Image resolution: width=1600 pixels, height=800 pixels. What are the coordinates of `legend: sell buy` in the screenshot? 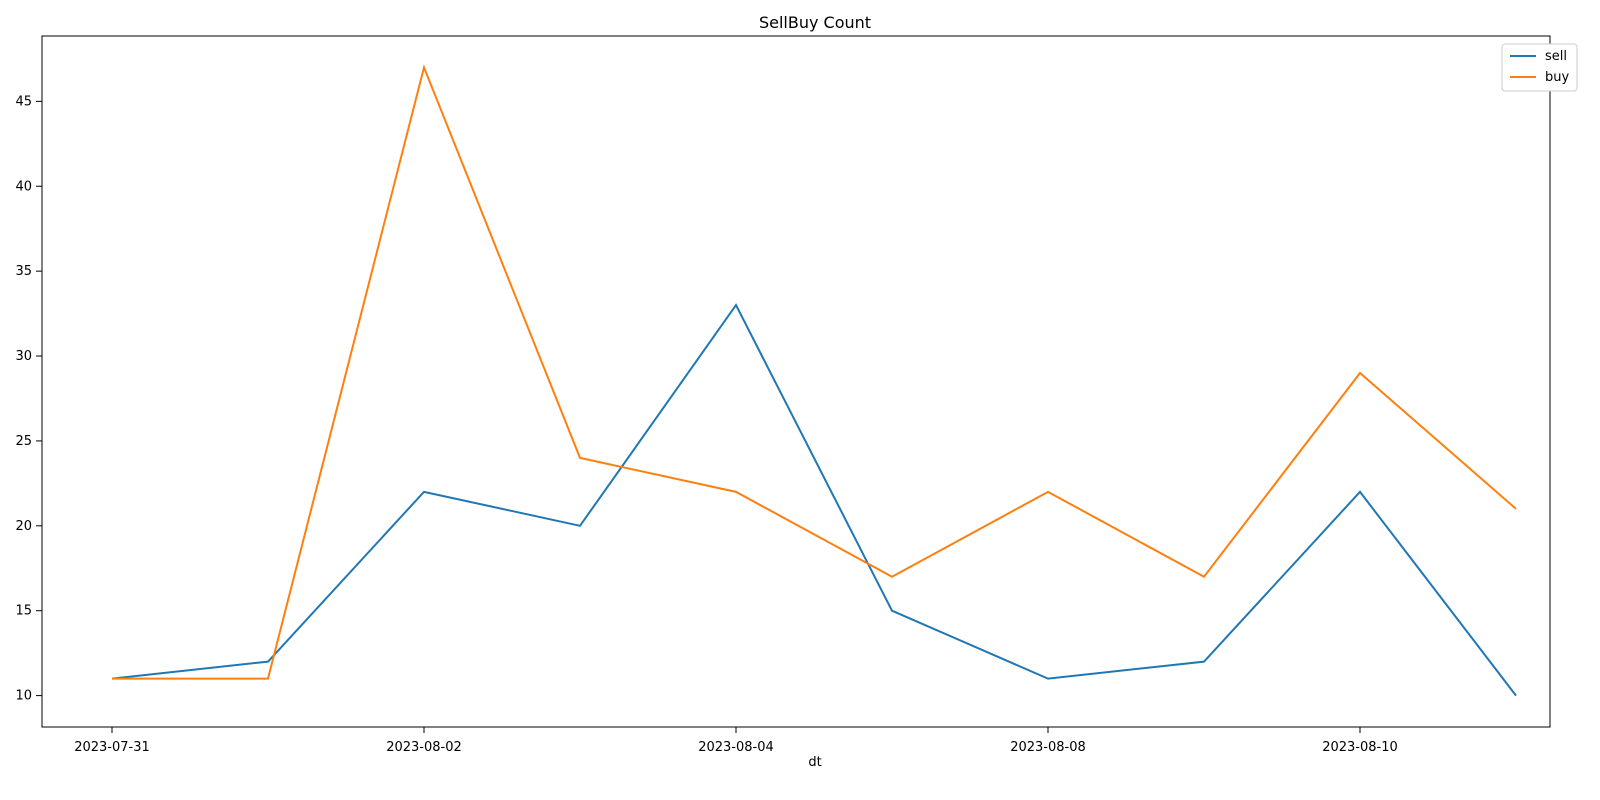 It's located at (1539, 67).